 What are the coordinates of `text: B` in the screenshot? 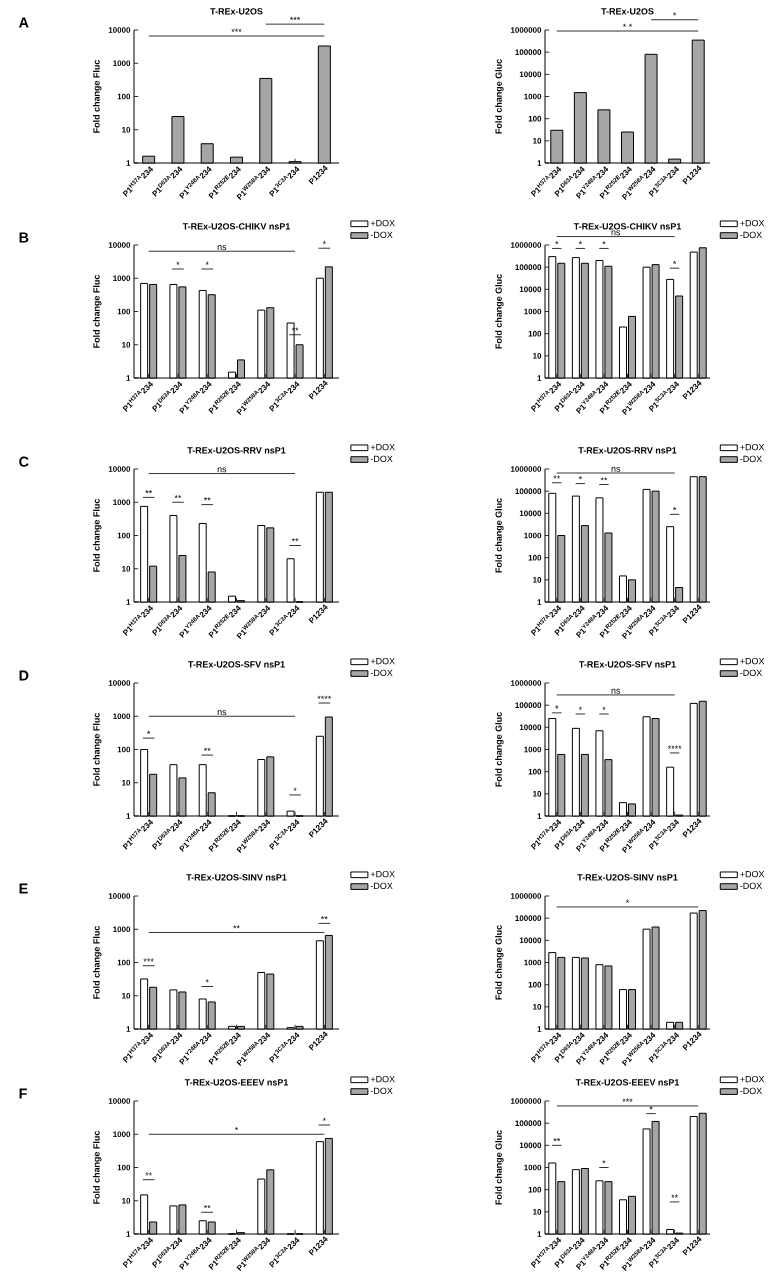 It's located at (24, 237).